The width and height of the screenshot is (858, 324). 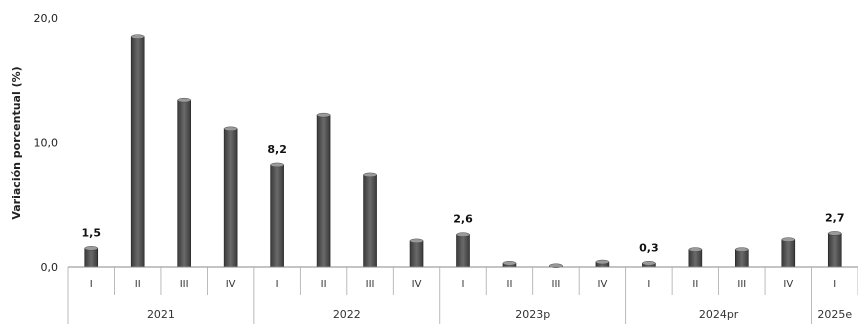 I want to click on data-label: 0,3, so click(x=649, y=247).